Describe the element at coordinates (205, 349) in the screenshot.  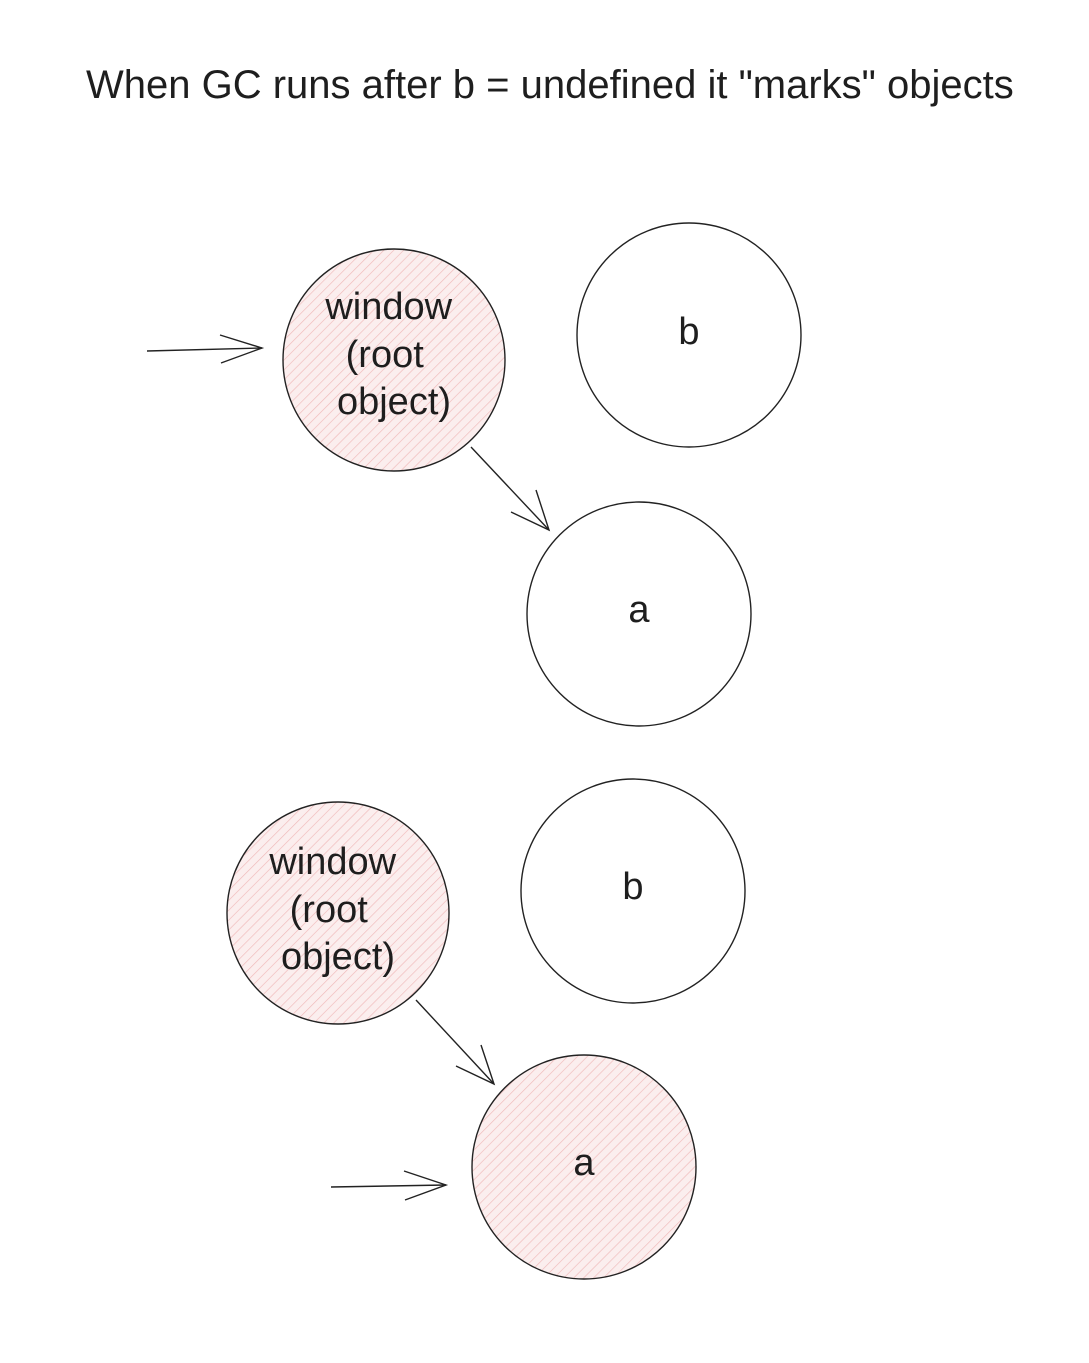
I see `root-pointer-arrow` at that location.